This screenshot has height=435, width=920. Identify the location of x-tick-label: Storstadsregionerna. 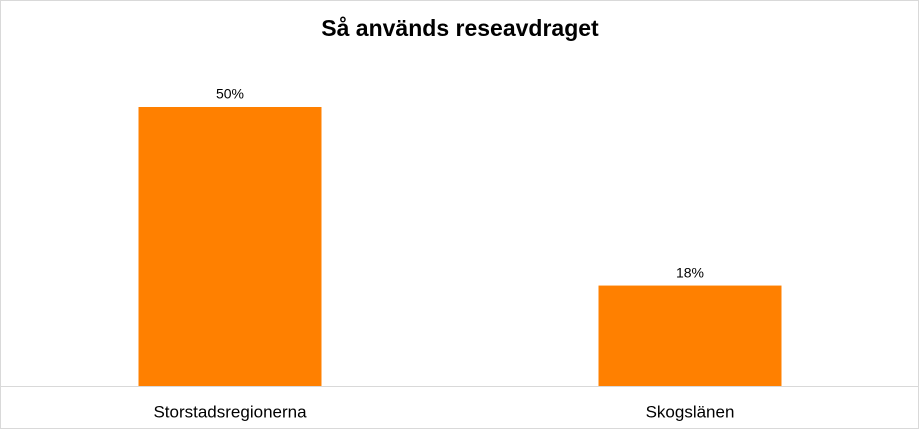
(230, 411).